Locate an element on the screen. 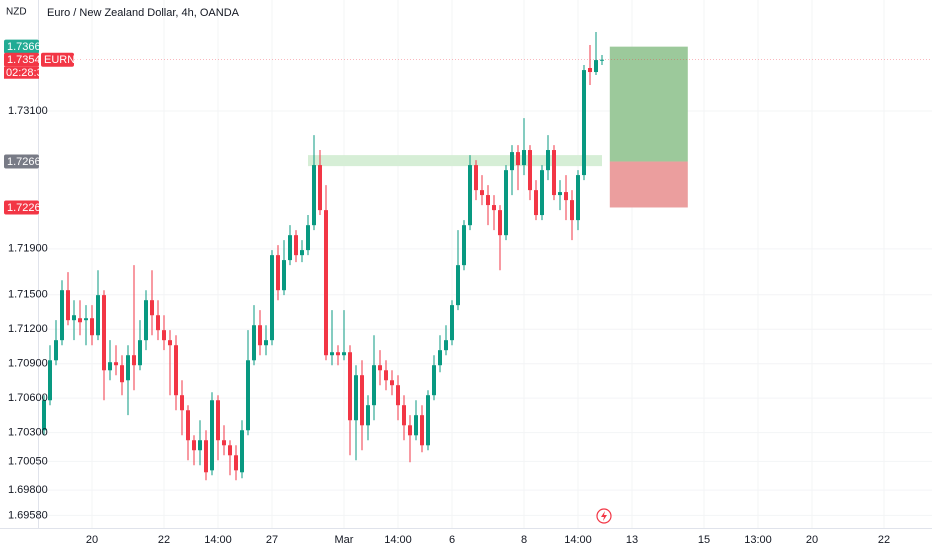 The width and height of the screenshot is (932, 550). price-label: 1.72260 is located at coordinates (27, 208).